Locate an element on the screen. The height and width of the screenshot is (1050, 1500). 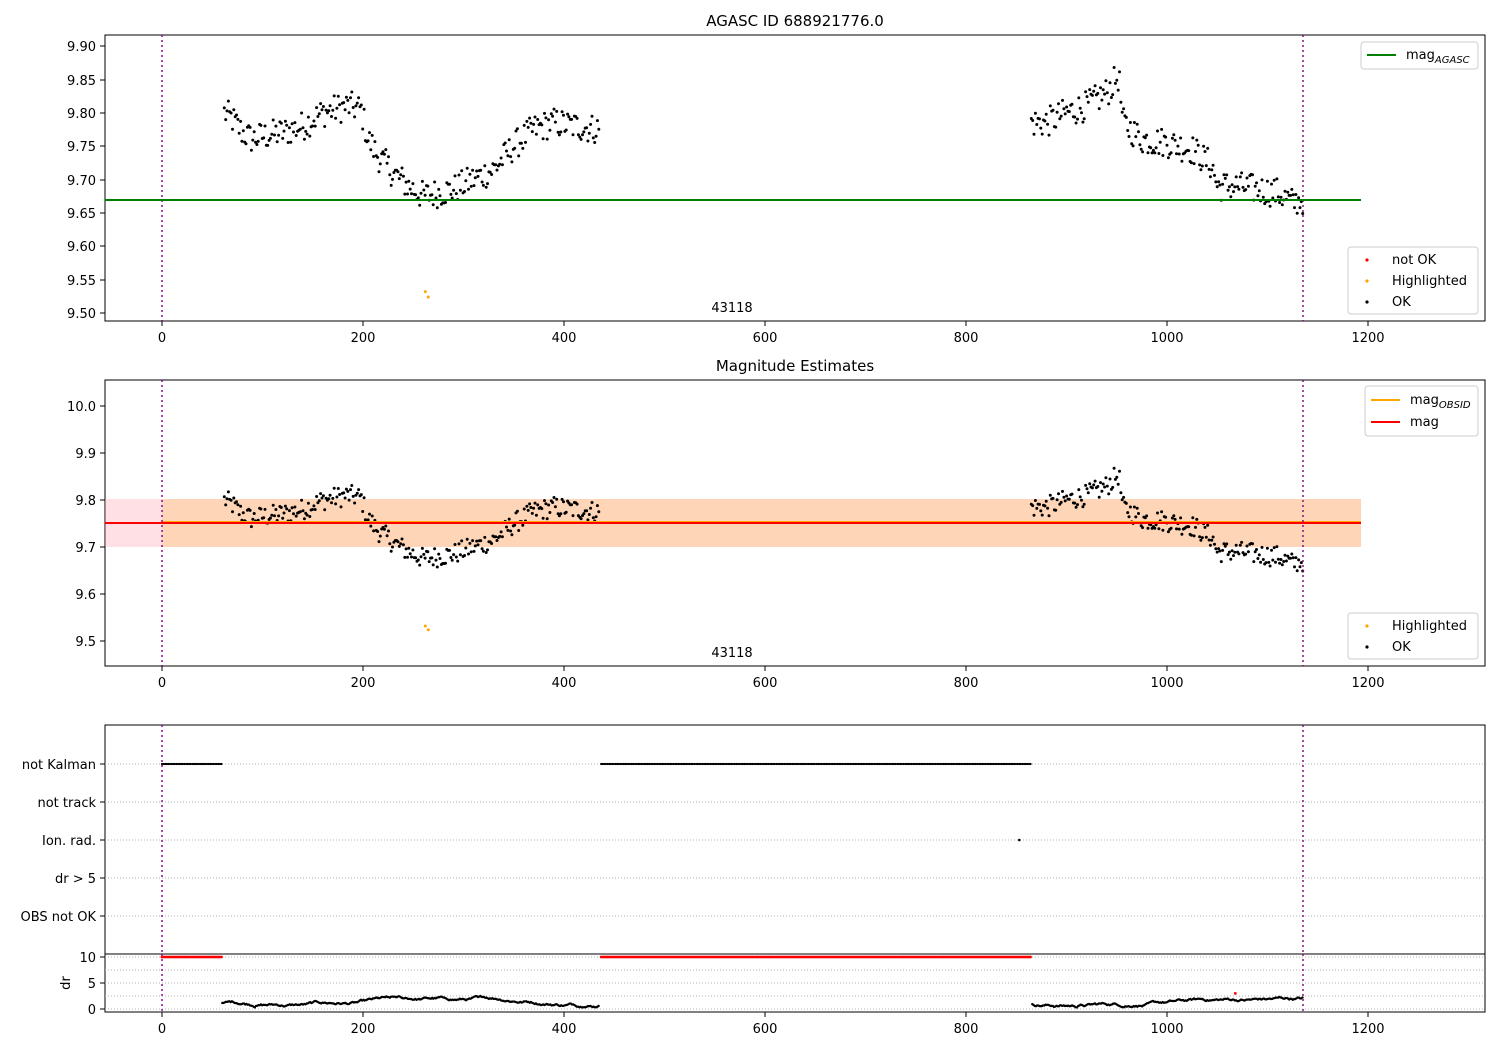
y-tick-label: 9.80 is located at coordinates (81, 114).